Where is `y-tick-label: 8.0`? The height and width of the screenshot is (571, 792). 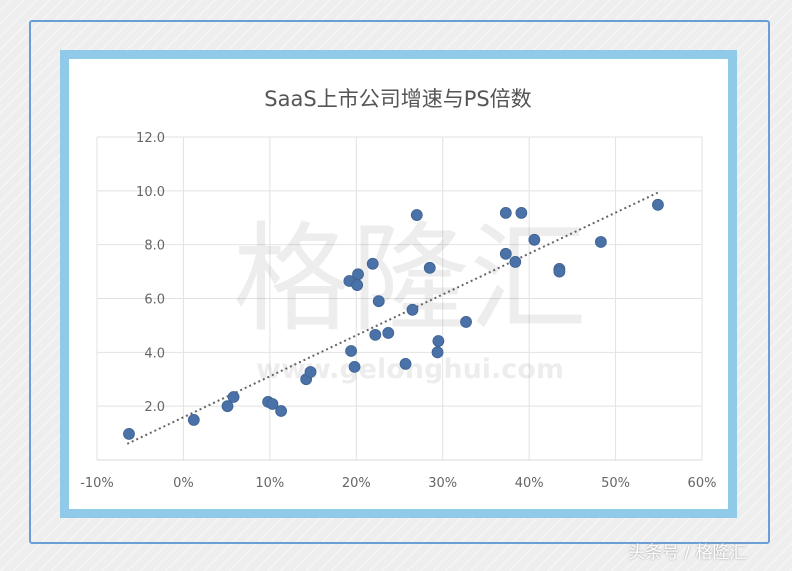
y-tick-label: 8.0 is located at coordinates (154, 246).